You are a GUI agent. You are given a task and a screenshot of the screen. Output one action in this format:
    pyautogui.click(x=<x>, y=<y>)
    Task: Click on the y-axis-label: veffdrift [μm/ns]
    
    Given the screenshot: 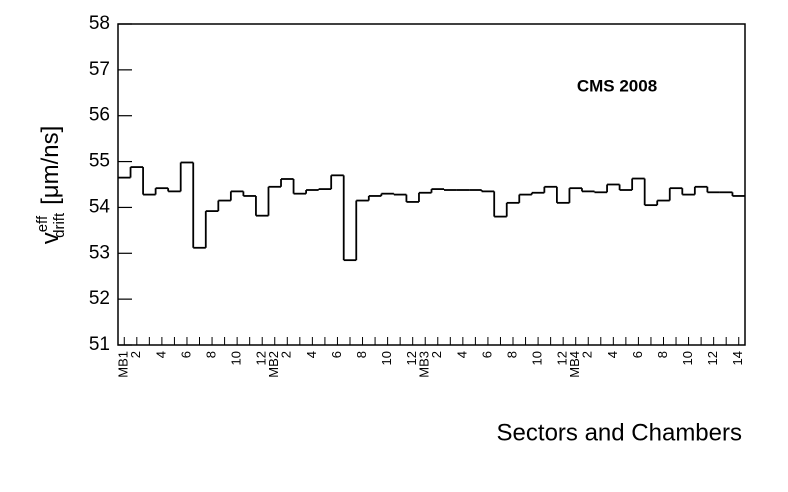 What is the action you would take?
    pyautogui.click(x=51, y=185)
    